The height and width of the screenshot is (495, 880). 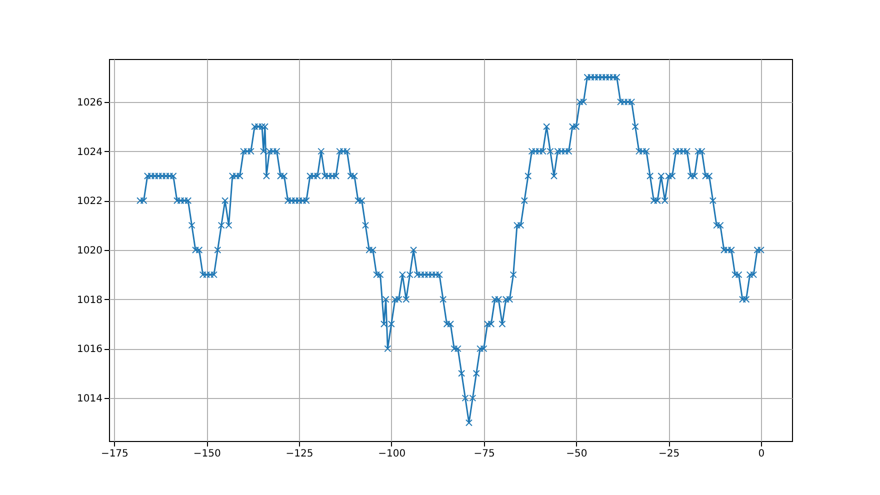 What do you see at coordinates (89, 102) in the screenshot?
I see `y-tick-label: 1026` at bounding box center [89, 102].